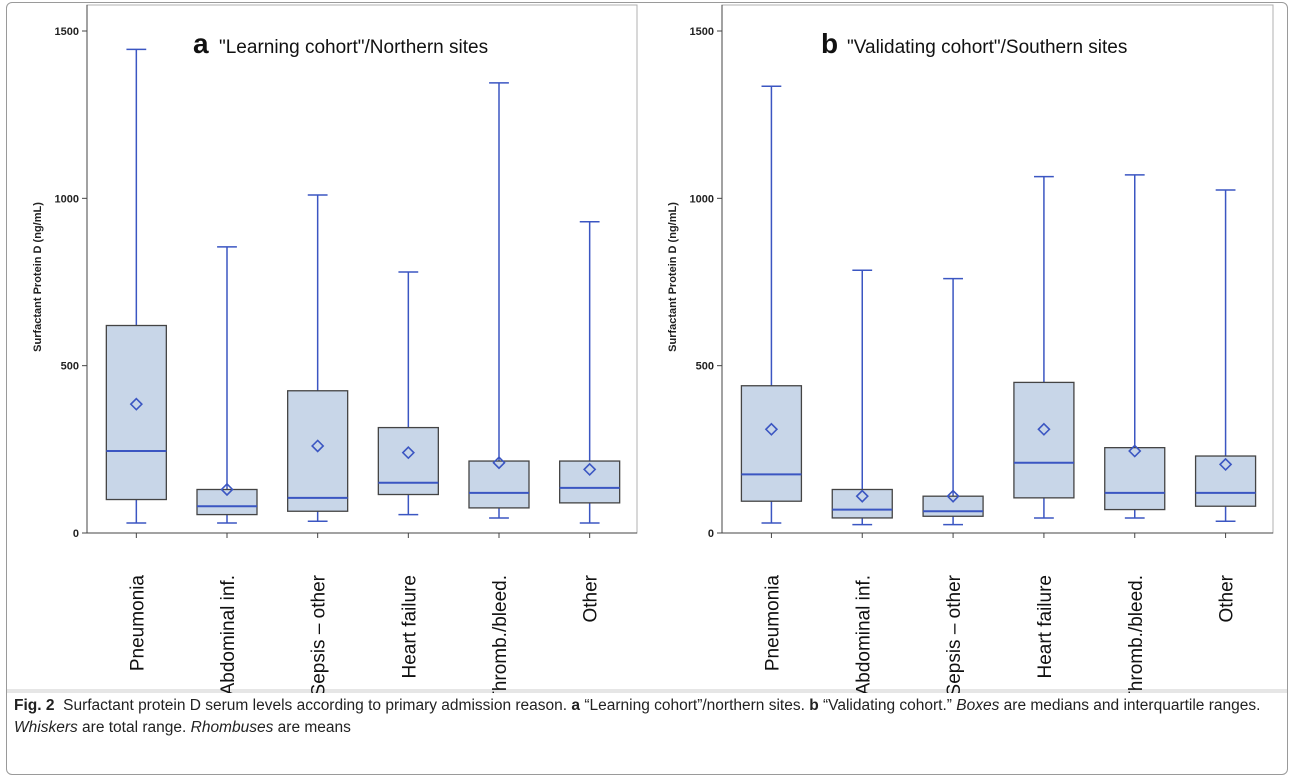 Image resolution: width=1292 pixels, height=779 pixels. I want to click on panel-a-y-tick-label: 0, so click(76, 534).